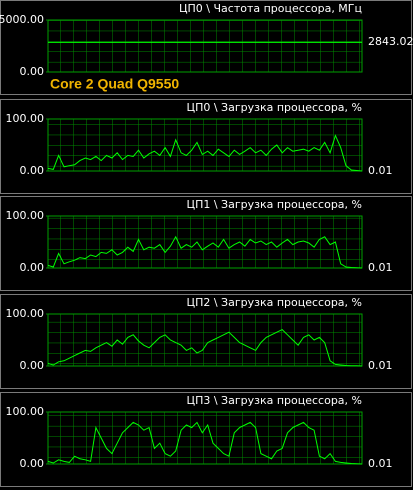 This screenshot has width=413, height=490. Describe the element at coordinates (274, 204) in the screenshot. I see `chart-title: ЦП1 \ Загрузка процессора, %` at that location.